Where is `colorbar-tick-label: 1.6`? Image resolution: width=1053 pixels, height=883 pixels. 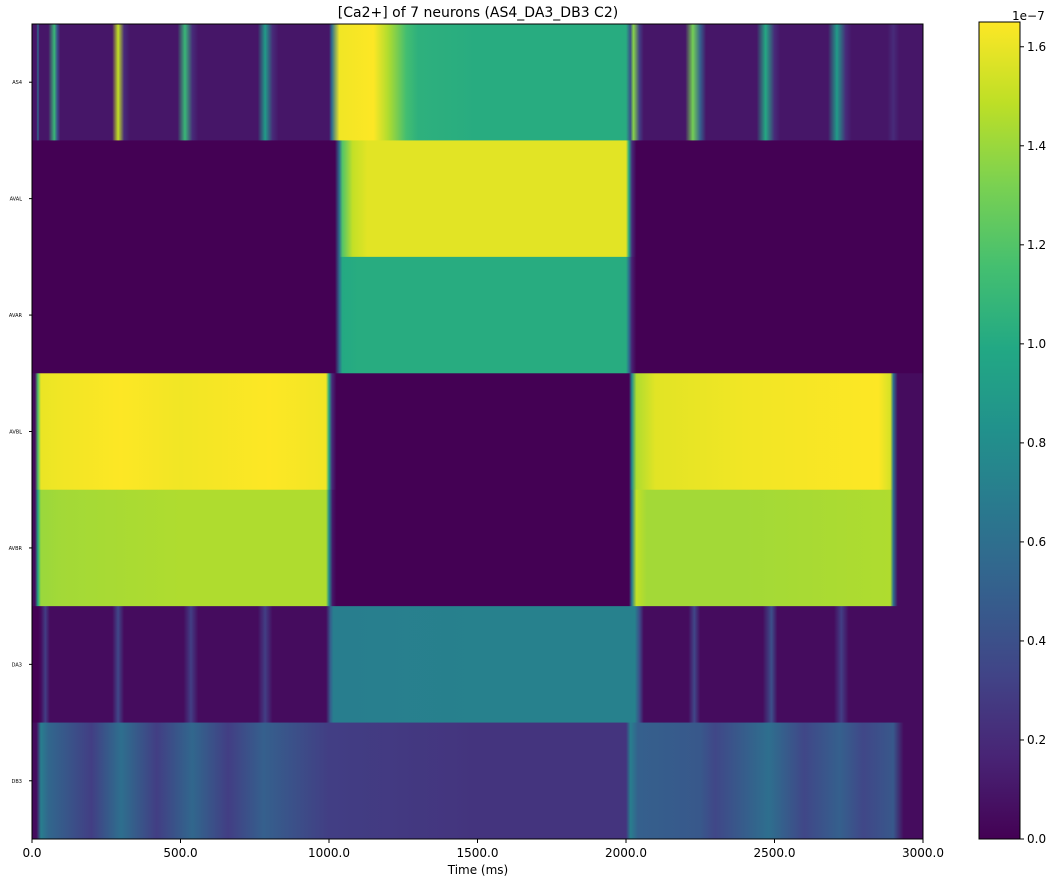
colorbar-tick-label: 1.6 is located at coordinates (1036, 47).